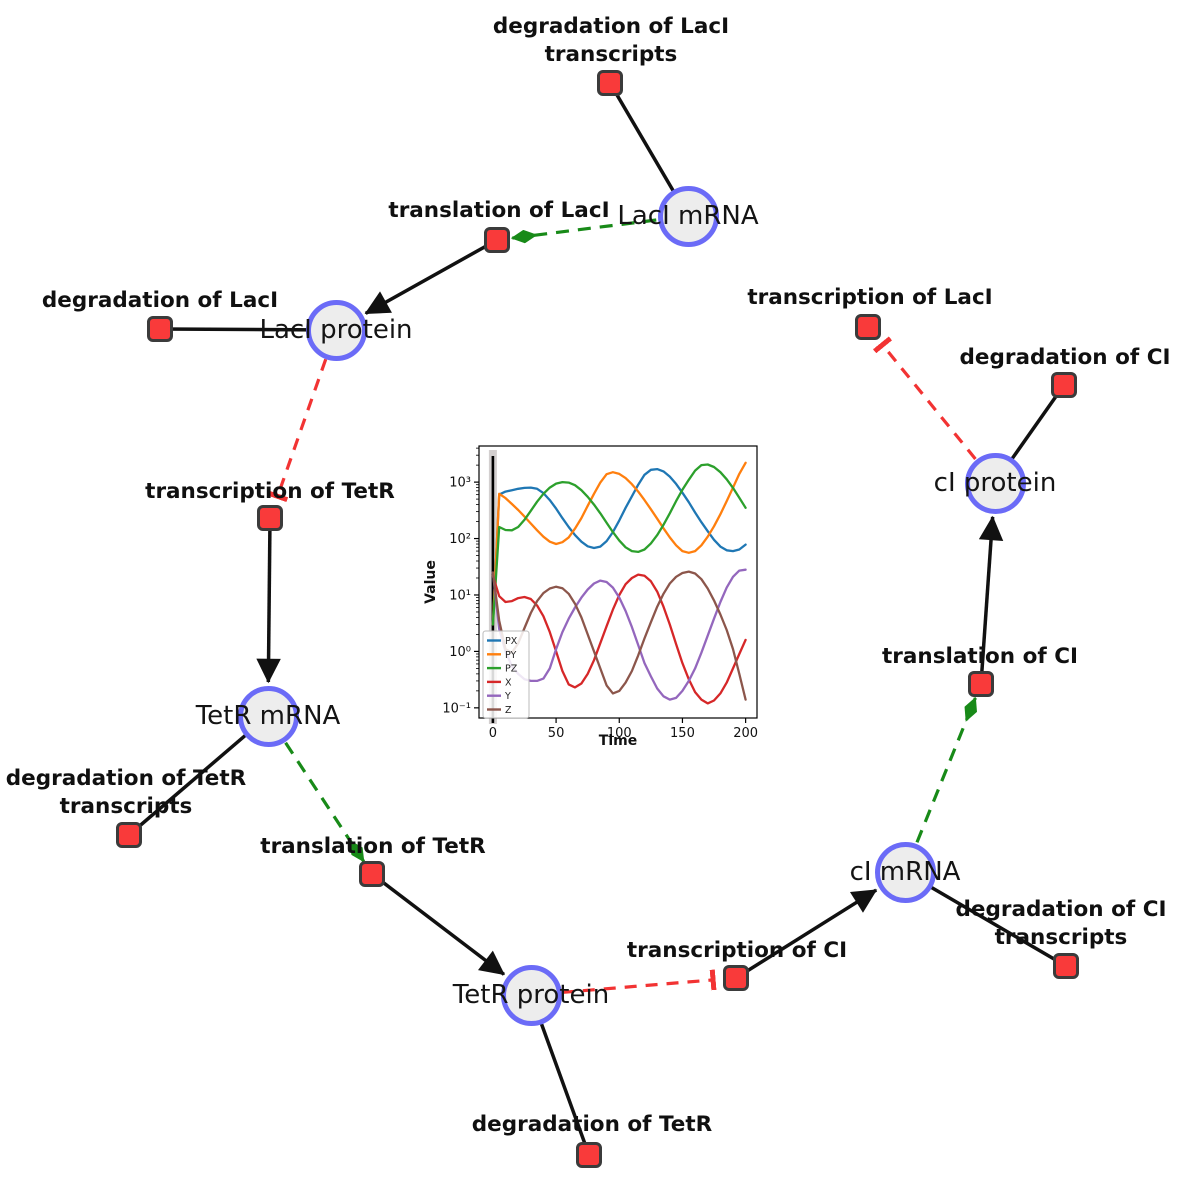 The height and width of the screenshot is (1200, 1189). I want to click on series-line-Y, so click(619, 634).